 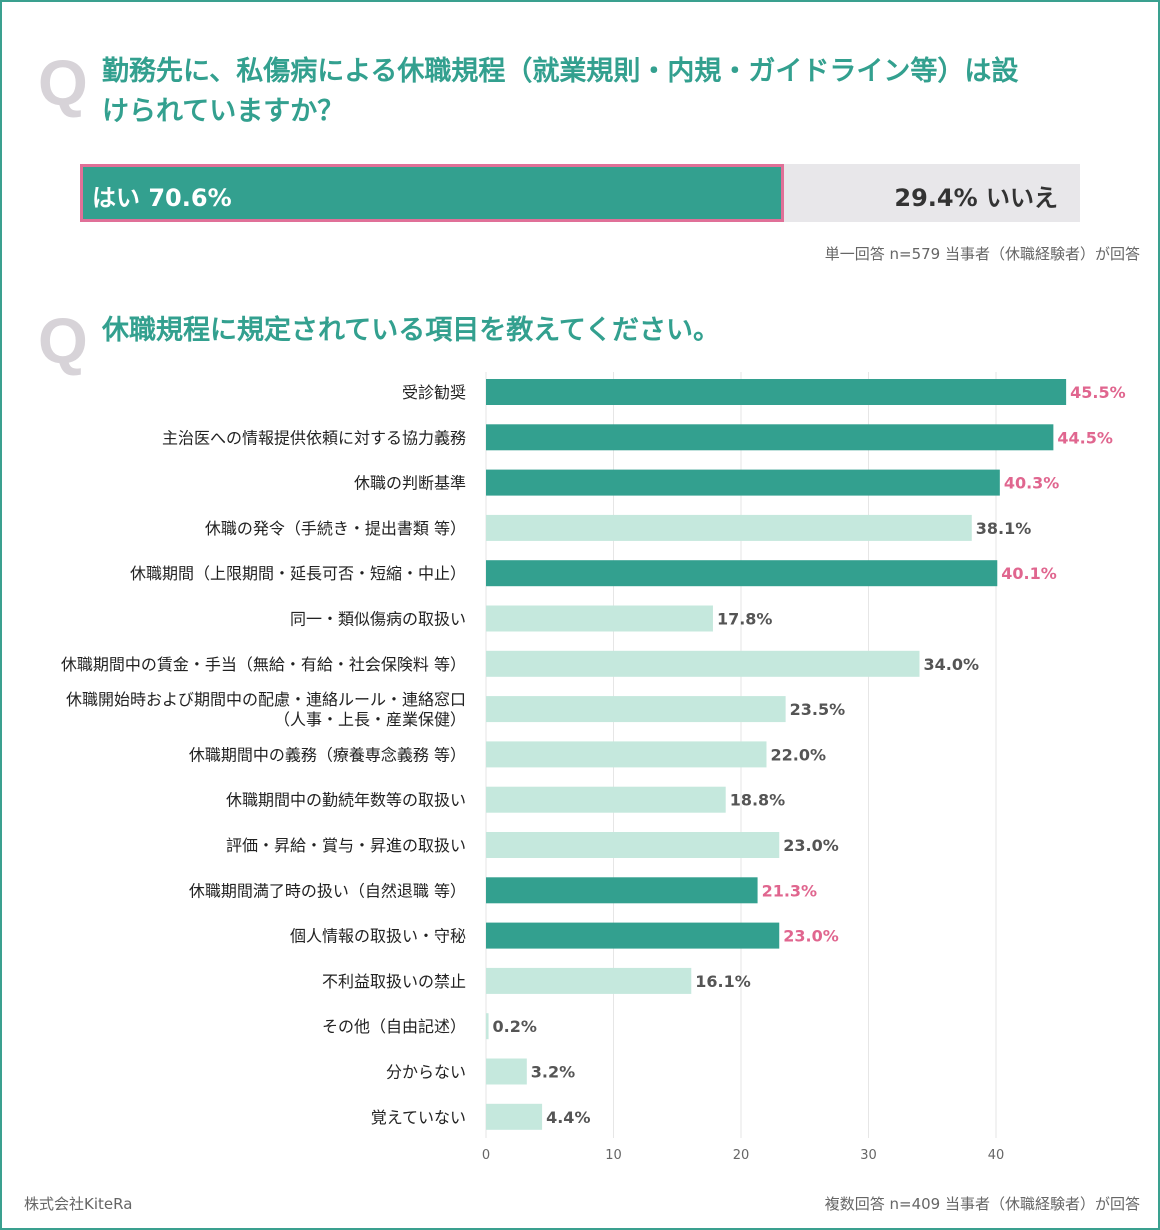 I want to click on category-label: 主治医への情報提供依頼に対する協力義務, so click(x=314, y=437).